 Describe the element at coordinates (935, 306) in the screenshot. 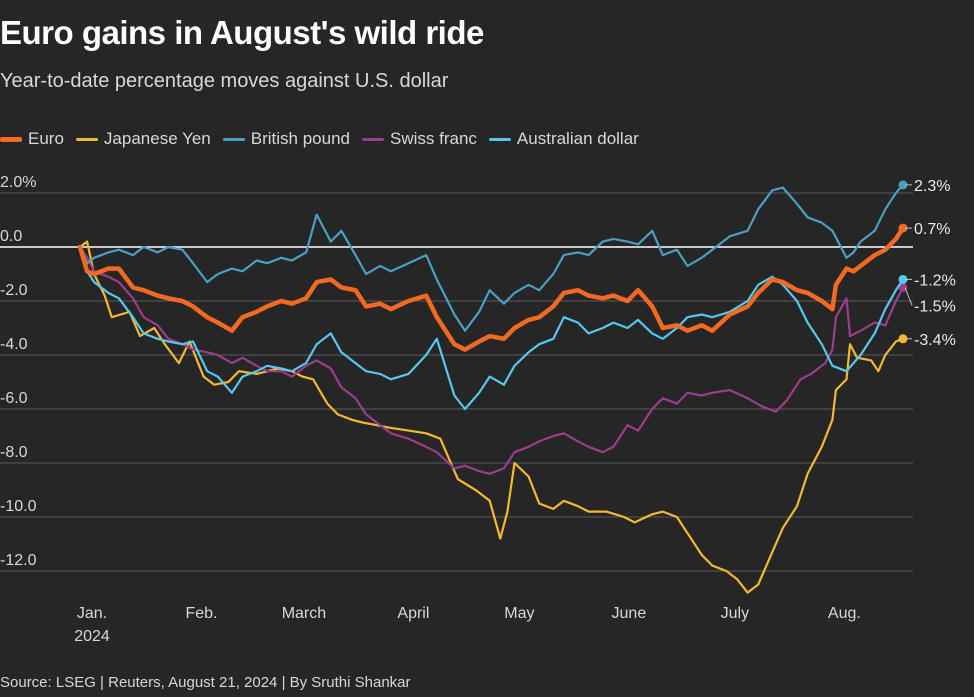

I see `end-label-swiss-franc: -1.5%` at that location.